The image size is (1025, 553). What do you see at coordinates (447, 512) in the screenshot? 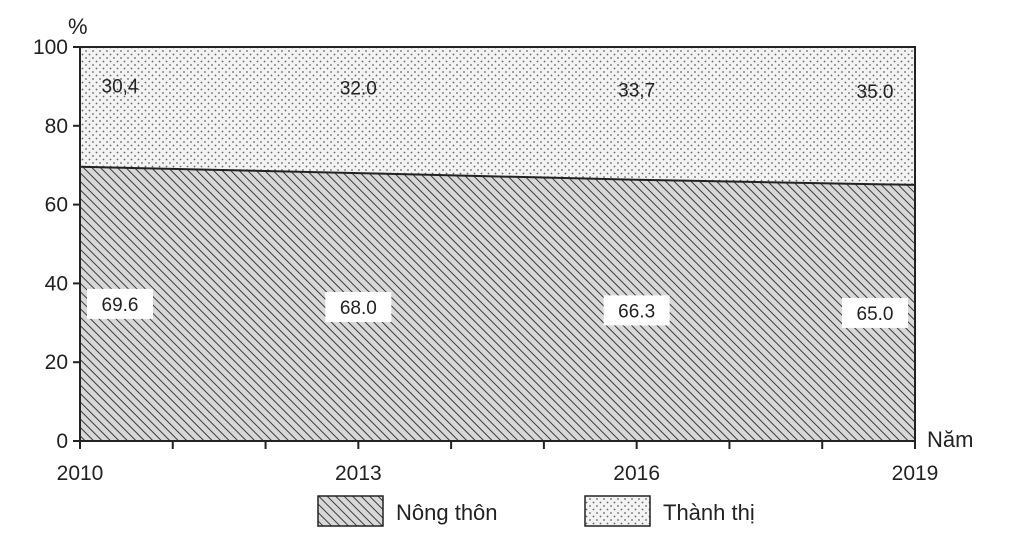
I see `legend-label-nong-thon: Nông thôn` at bounding box center [447, 512].